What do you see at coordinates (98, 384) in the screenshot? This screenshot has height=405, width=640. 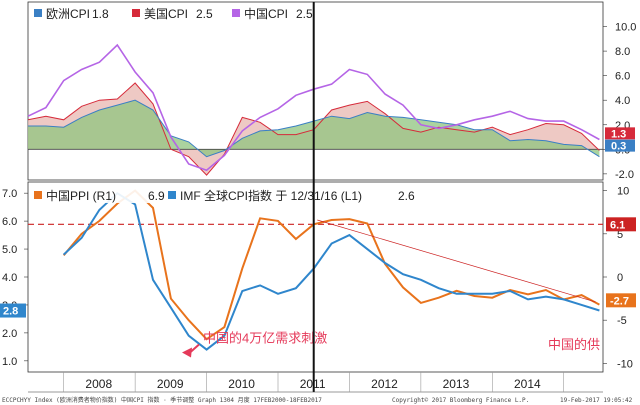 I see `year-label: 2008` at bounding box center [98, 384].